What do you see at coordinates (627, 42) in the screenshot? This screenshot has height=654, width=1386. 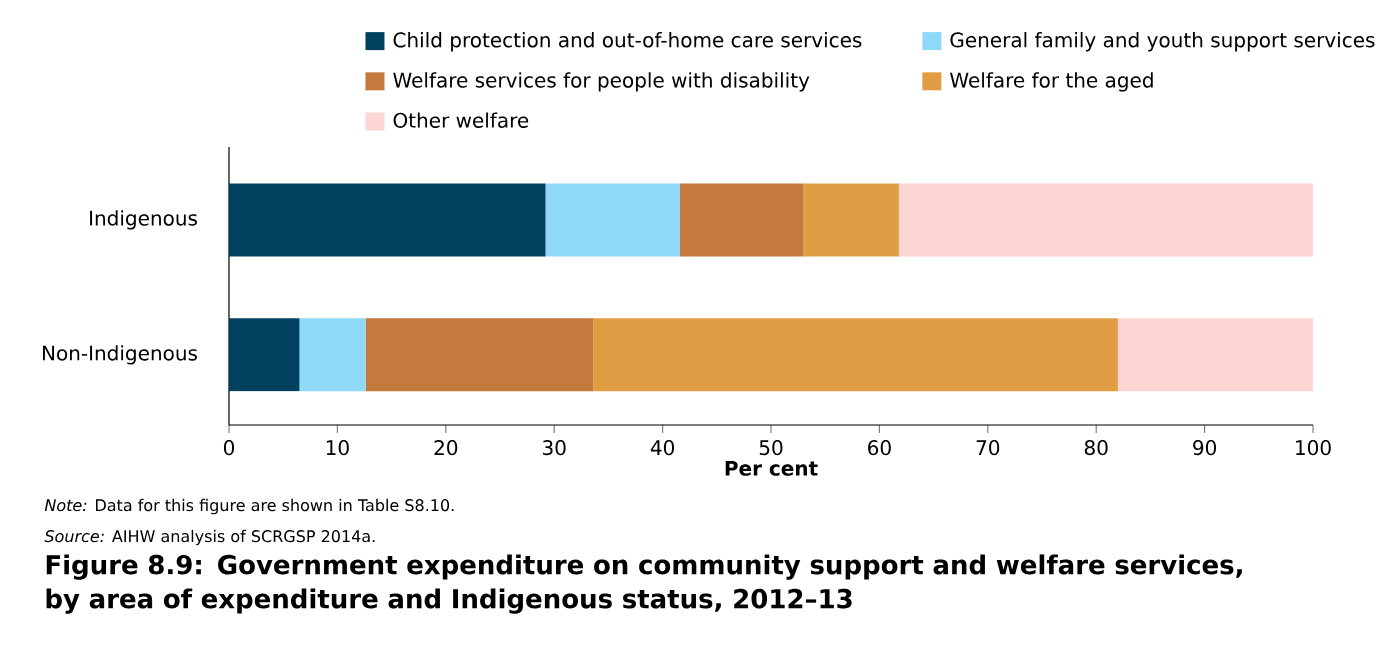 I see `legend-label: Child protection and out-of-home care services` at bounding box center [627, 42].